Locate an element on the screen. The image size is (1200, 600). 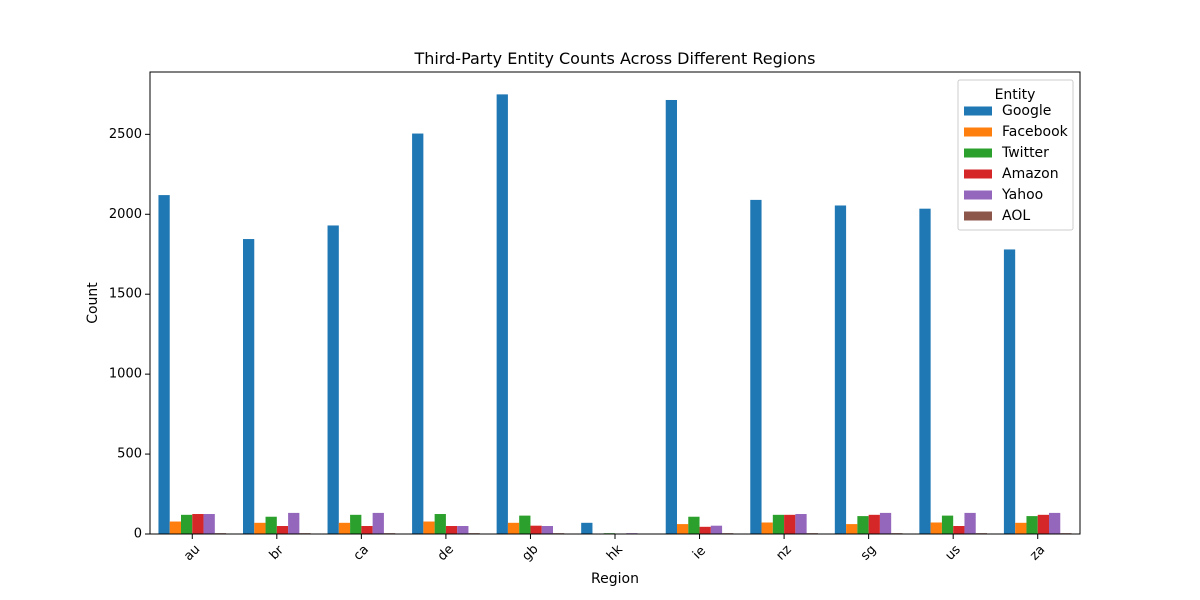
x-axis: au br ca de gb hk ie nz sg us za is located at coordinates (614, 549).